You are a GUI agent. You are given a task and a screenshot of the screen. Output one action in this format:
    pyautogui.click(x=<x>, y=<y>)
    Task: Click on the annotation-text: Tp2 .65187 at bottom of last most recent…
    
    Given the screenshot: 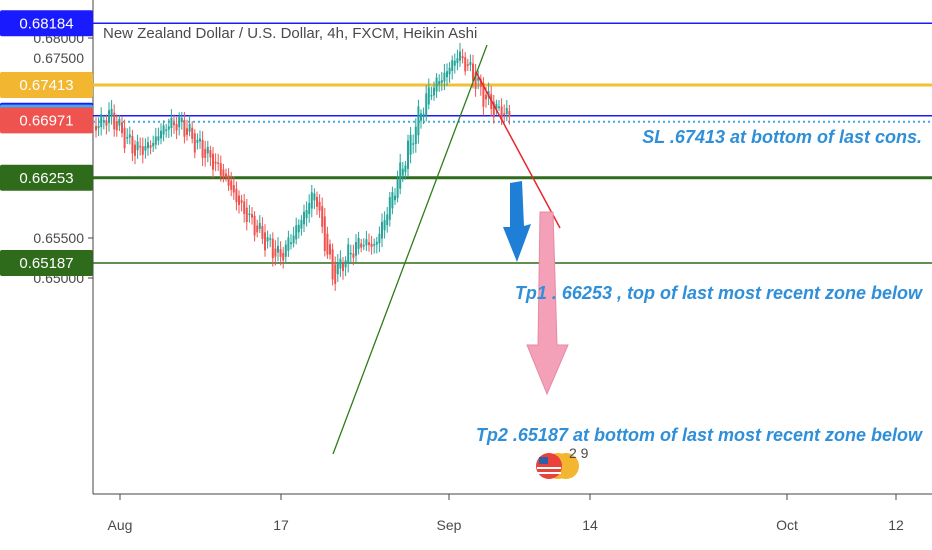 What is the action you would take?
    pyautogui.click(x=699, y=435)
    